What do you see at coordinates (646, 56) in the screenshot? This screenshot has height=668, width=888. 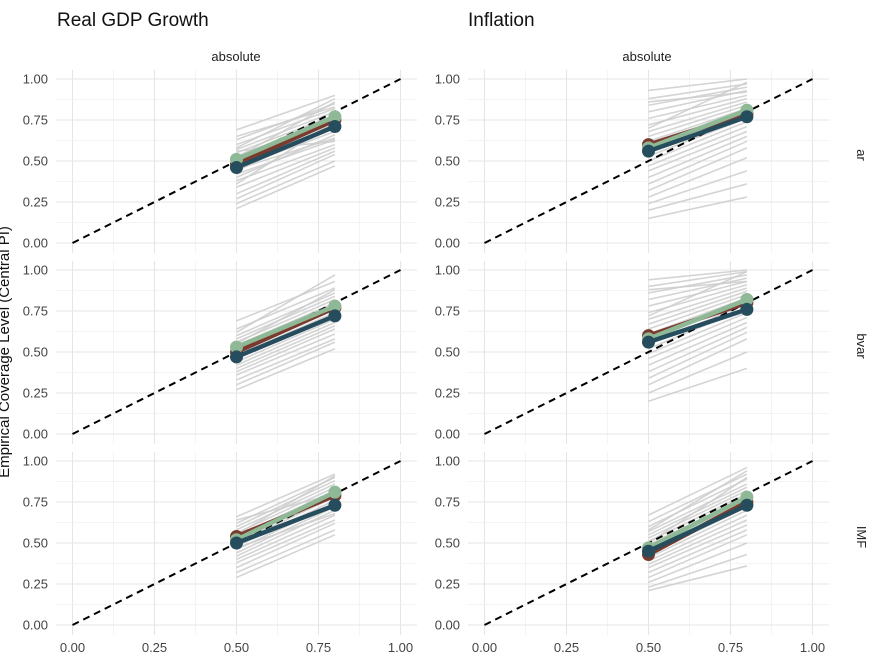 I see `strip-label-inflation: absolute` at bounding box center [646, 56].